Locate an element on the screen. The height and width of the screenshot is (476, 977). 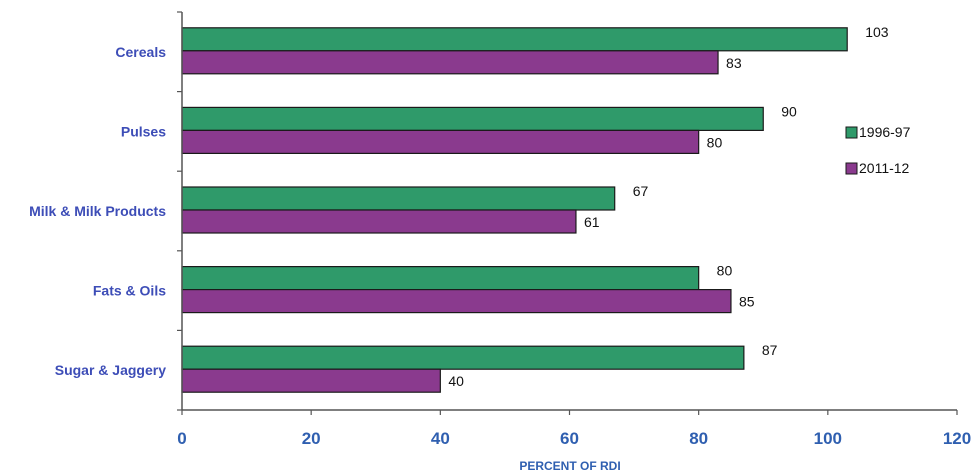
x-tick-label: 120 is located at coordinates (957, 438).